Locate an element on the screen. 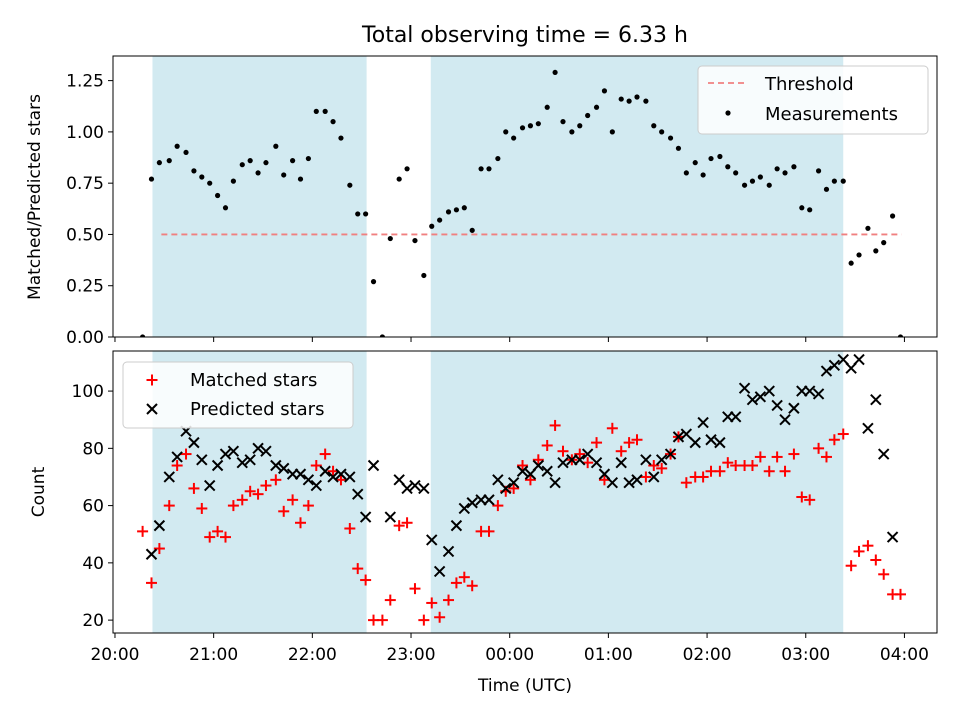 The width and height of the screenshot is (960, 720). top-shaded-region is located at coordinates (259, 196).